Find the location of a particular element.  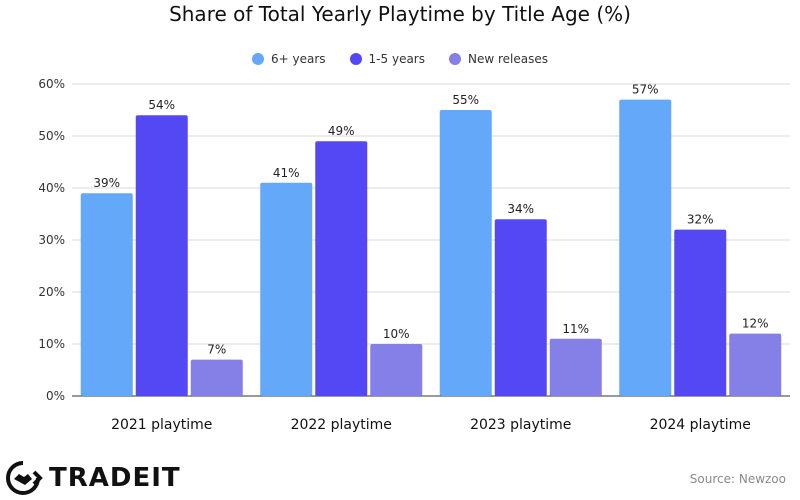

y-tick-label: 0% is located at coordinates (55, 396).